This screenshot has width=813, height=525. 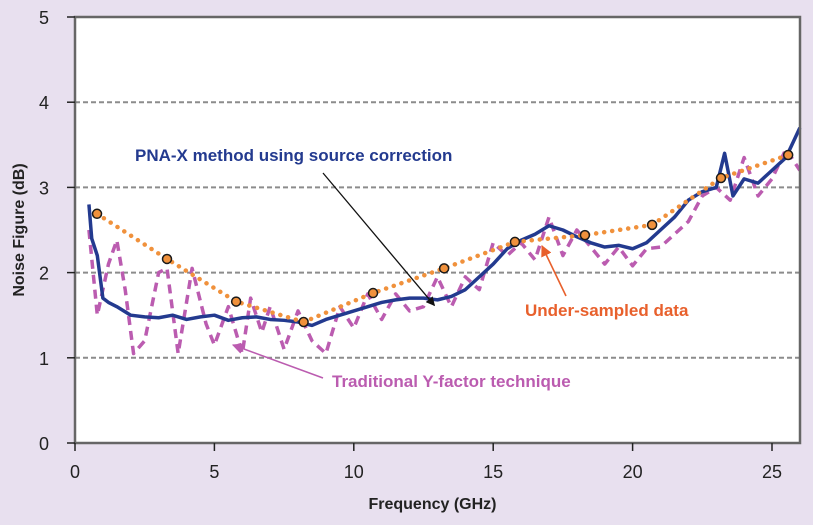 What do you see at coordinates (772, 472) in the screenshot?
I see `x-tick-label: 25` at bounding box center [772, 472].